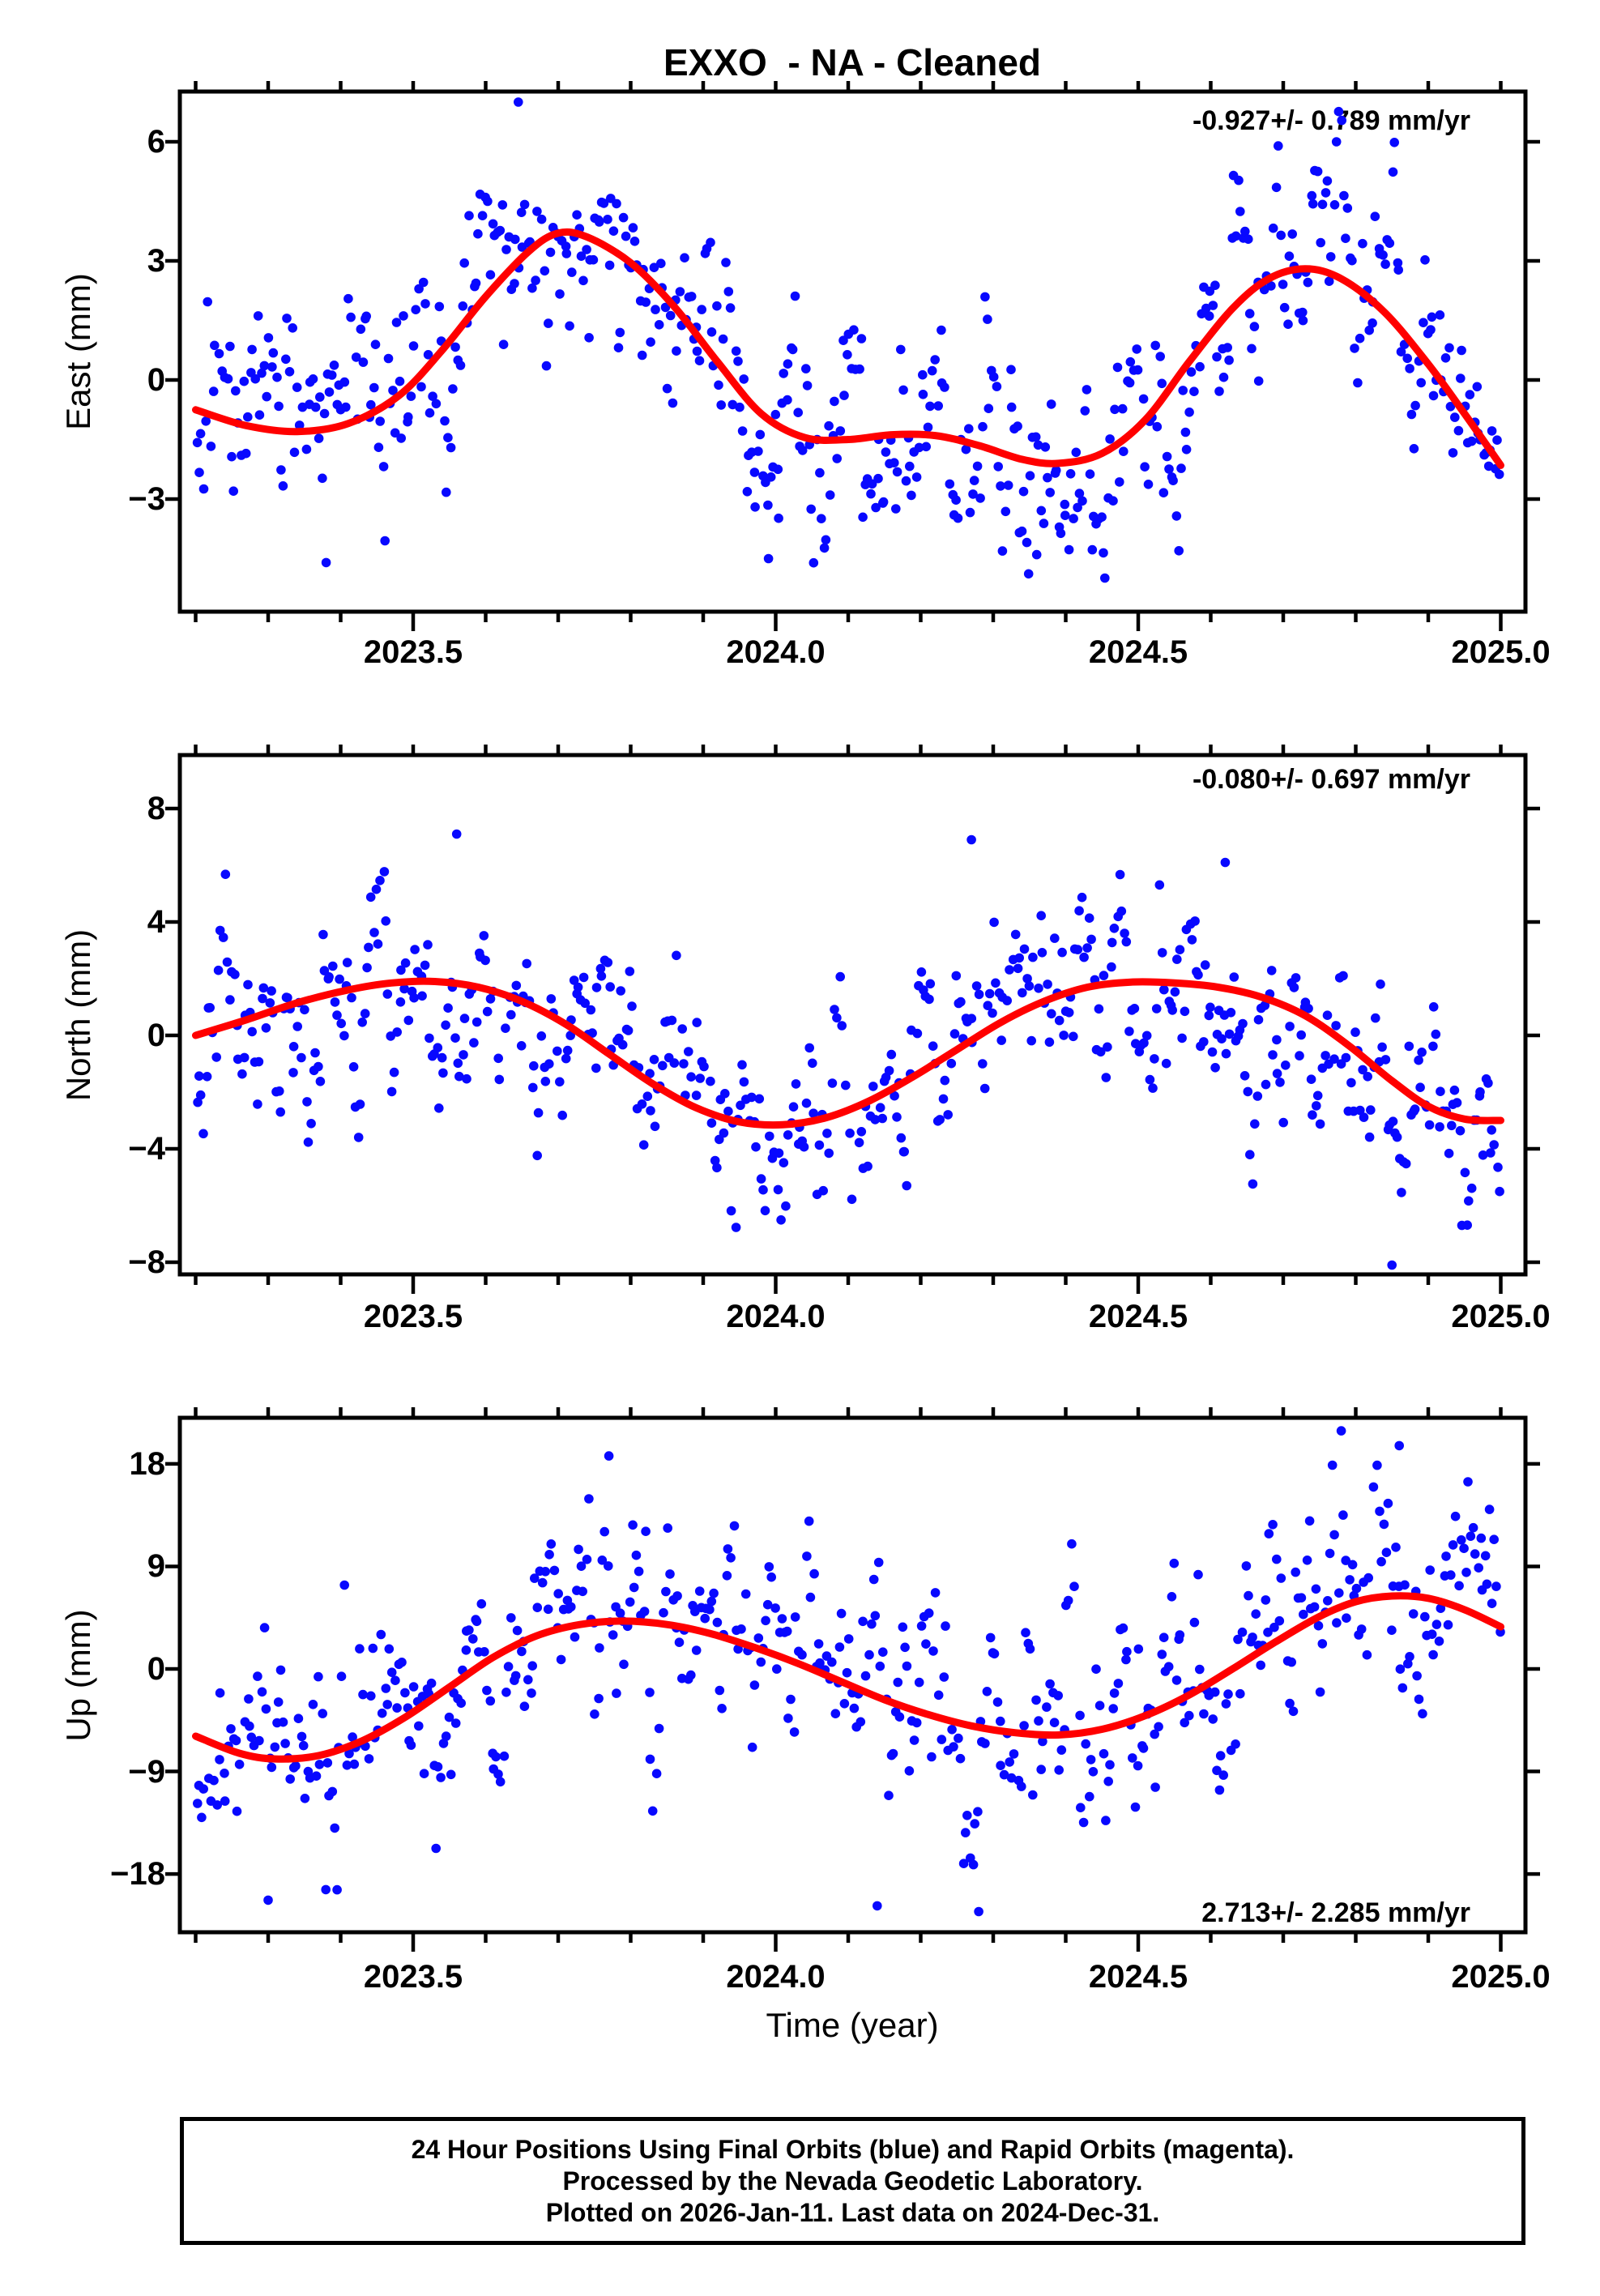 The width and height of the screenshot is (1600, 2296). I want to click on data-point-outlier, so click(1036, 554).